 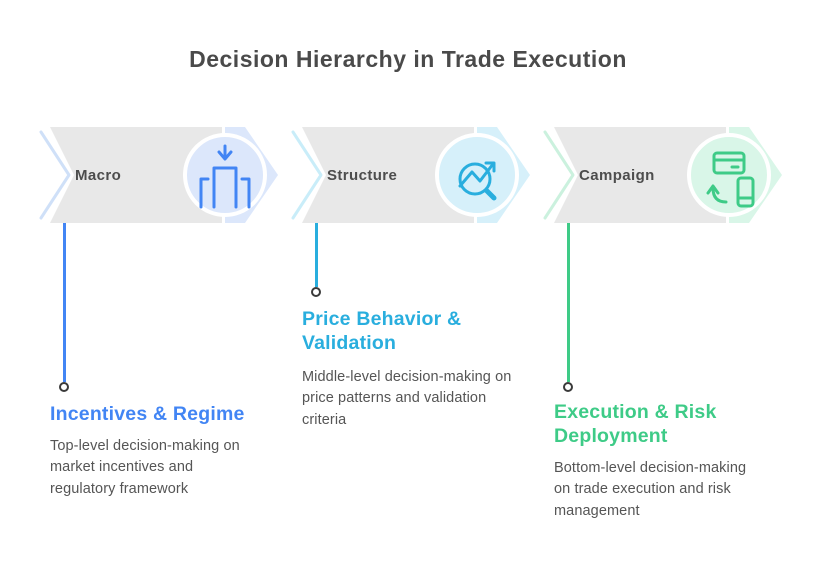 I want to click on level-heading: Price Behavior & Validation, so click(x=382, y=331).